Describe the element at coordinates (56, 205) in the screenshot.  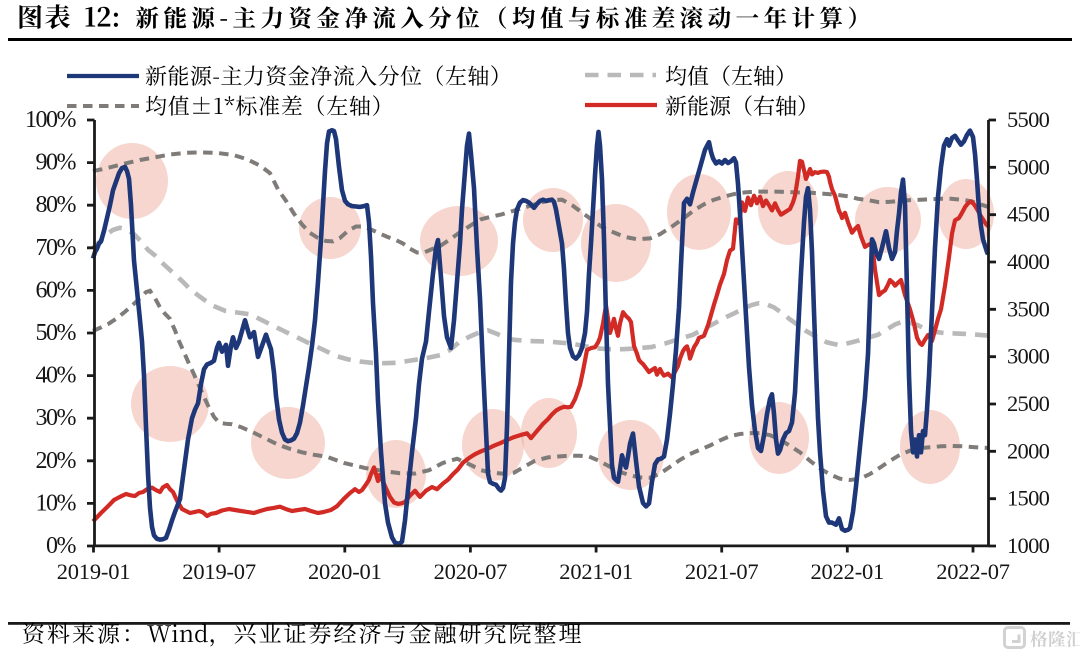
I see `svg-text: 80%` at that location.